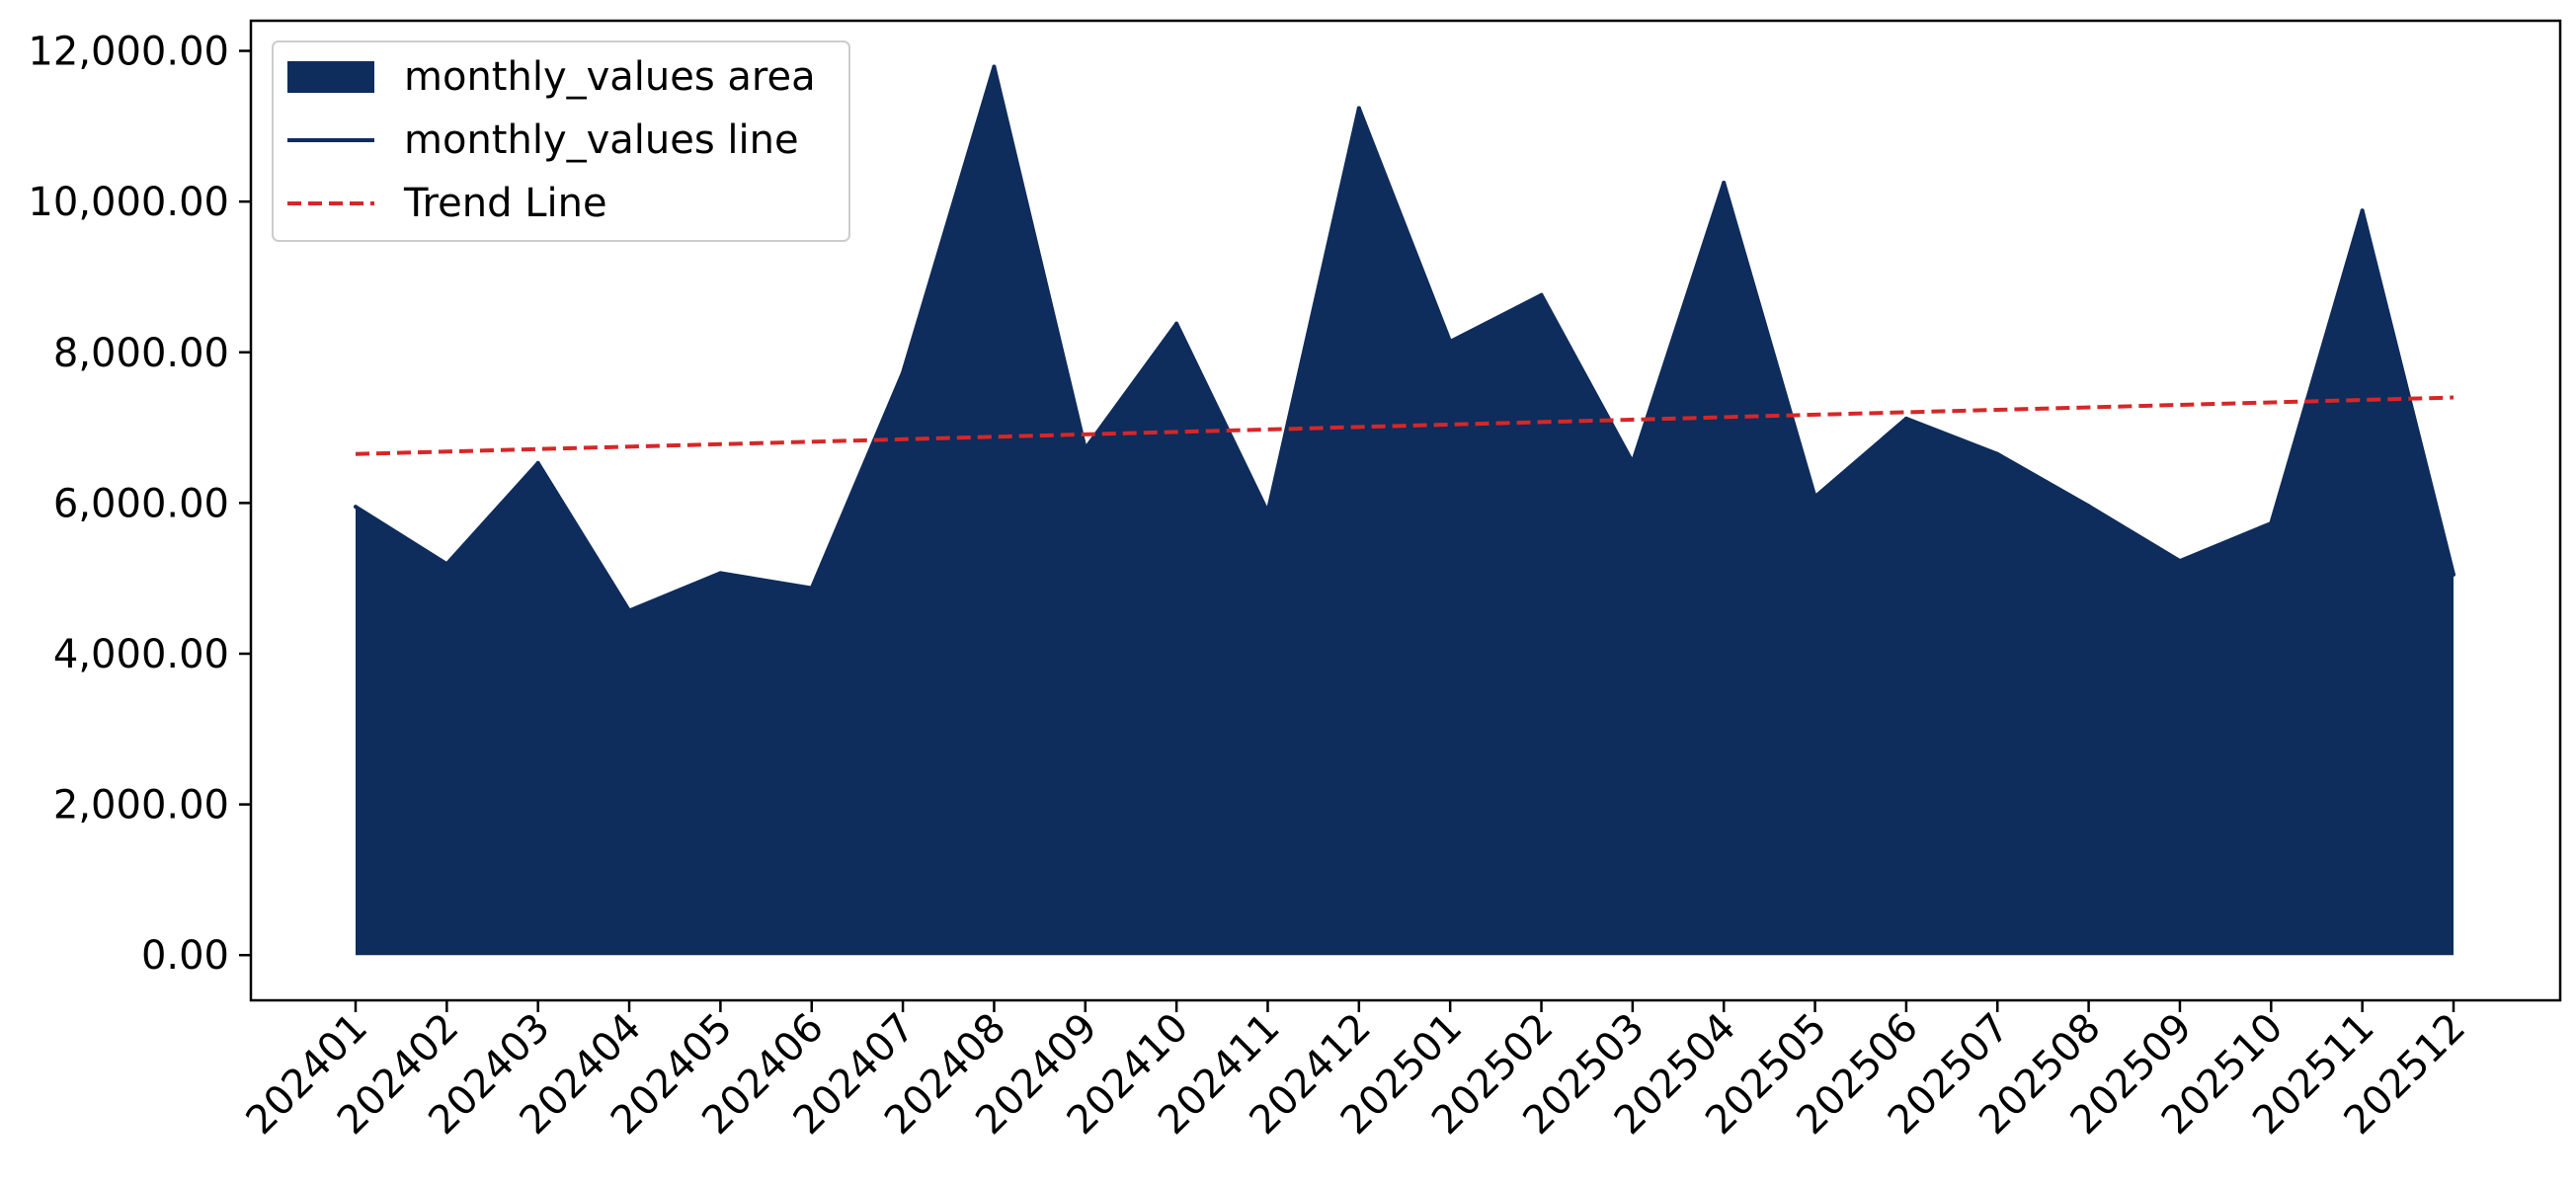 The width and height of the screenshot is (2576, 1184). What do you see at coordinates (128, 202) in the screenshot?
I see `y-tick-label: 10,000.00` at bounding box center [128, 202].